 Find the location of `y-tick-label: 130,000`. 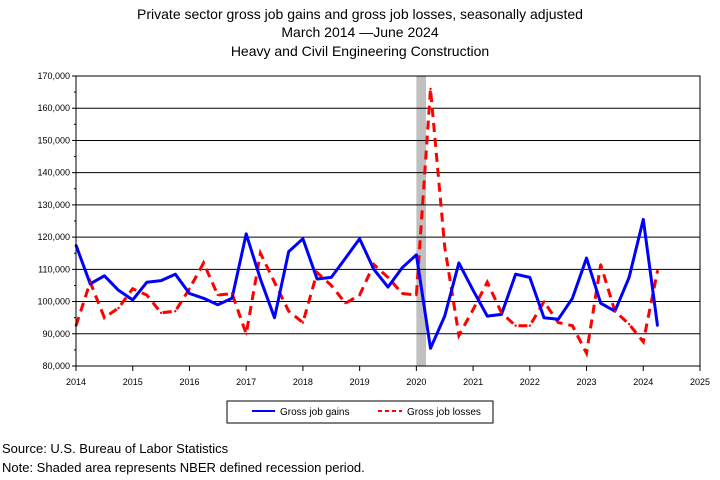

y-tick-label: 130,000 is located at coordinates (53, 205).